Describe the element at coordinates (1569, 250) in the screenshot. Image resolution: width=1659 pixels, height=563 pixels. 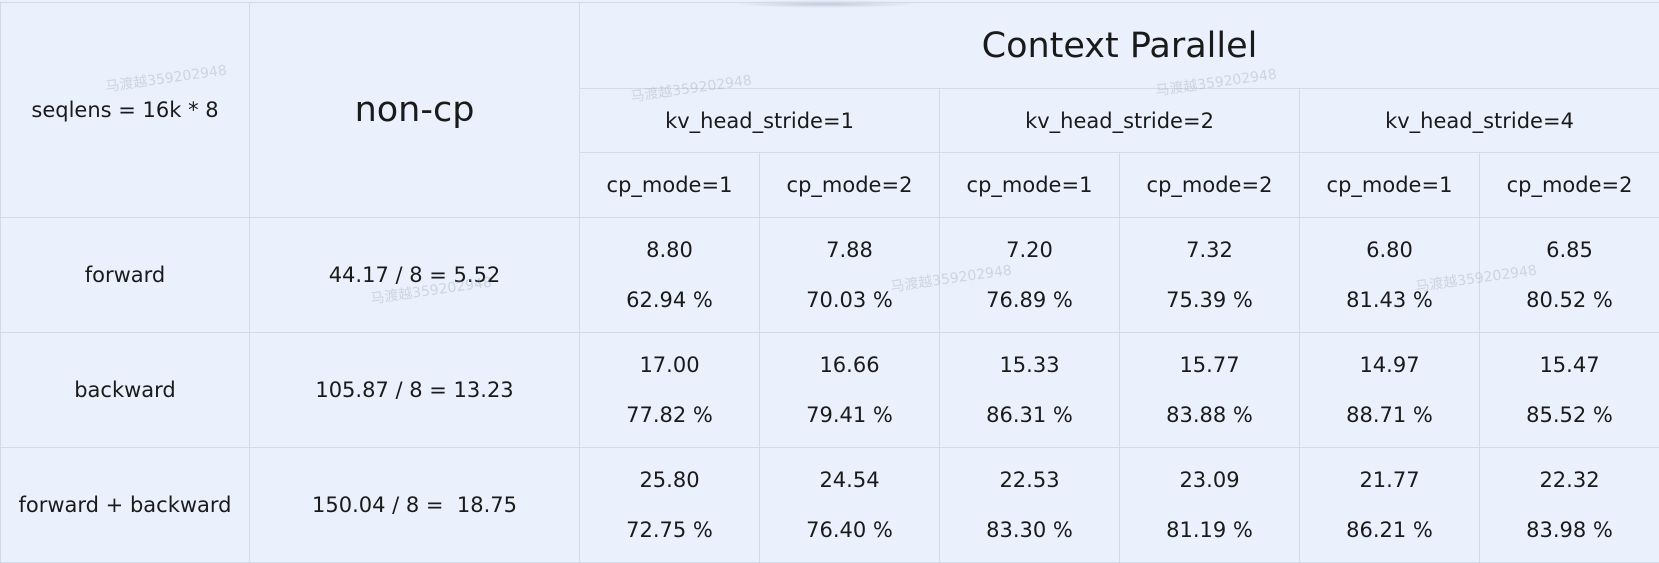
I see `time-value: 6.85` at that location.